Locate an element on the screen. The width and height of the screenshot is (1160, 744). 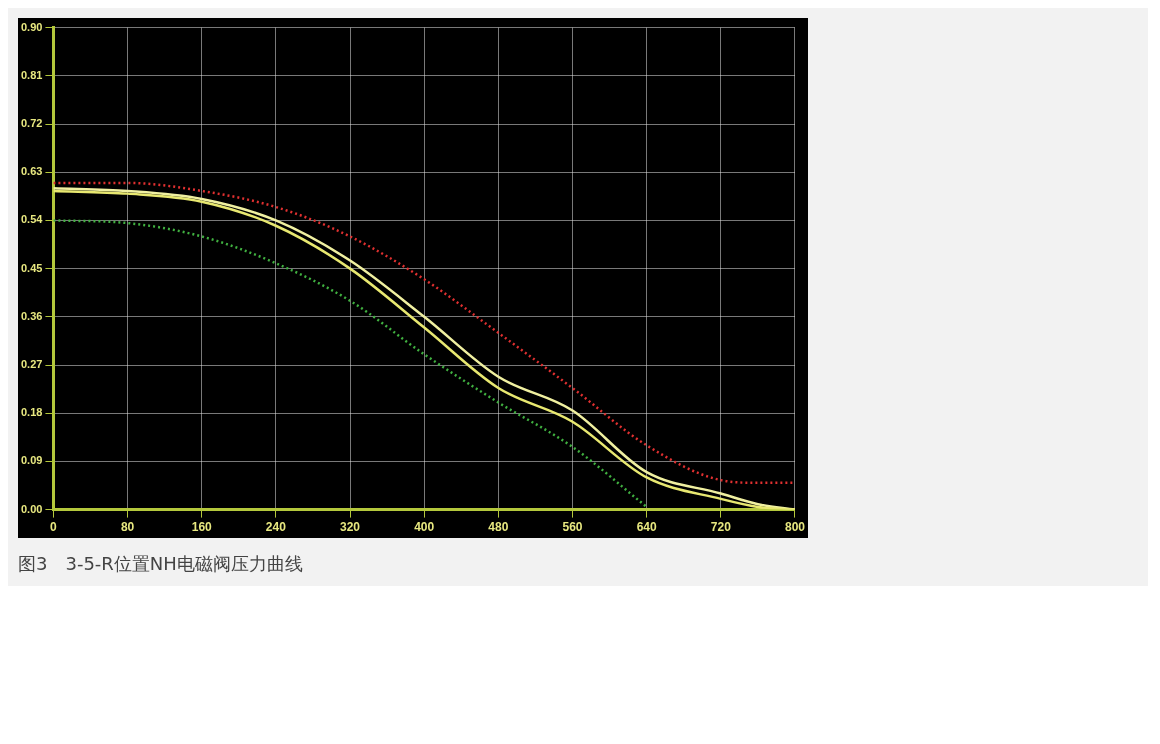
y-tick-label: 0.36 is located at coordinates (31, 315).